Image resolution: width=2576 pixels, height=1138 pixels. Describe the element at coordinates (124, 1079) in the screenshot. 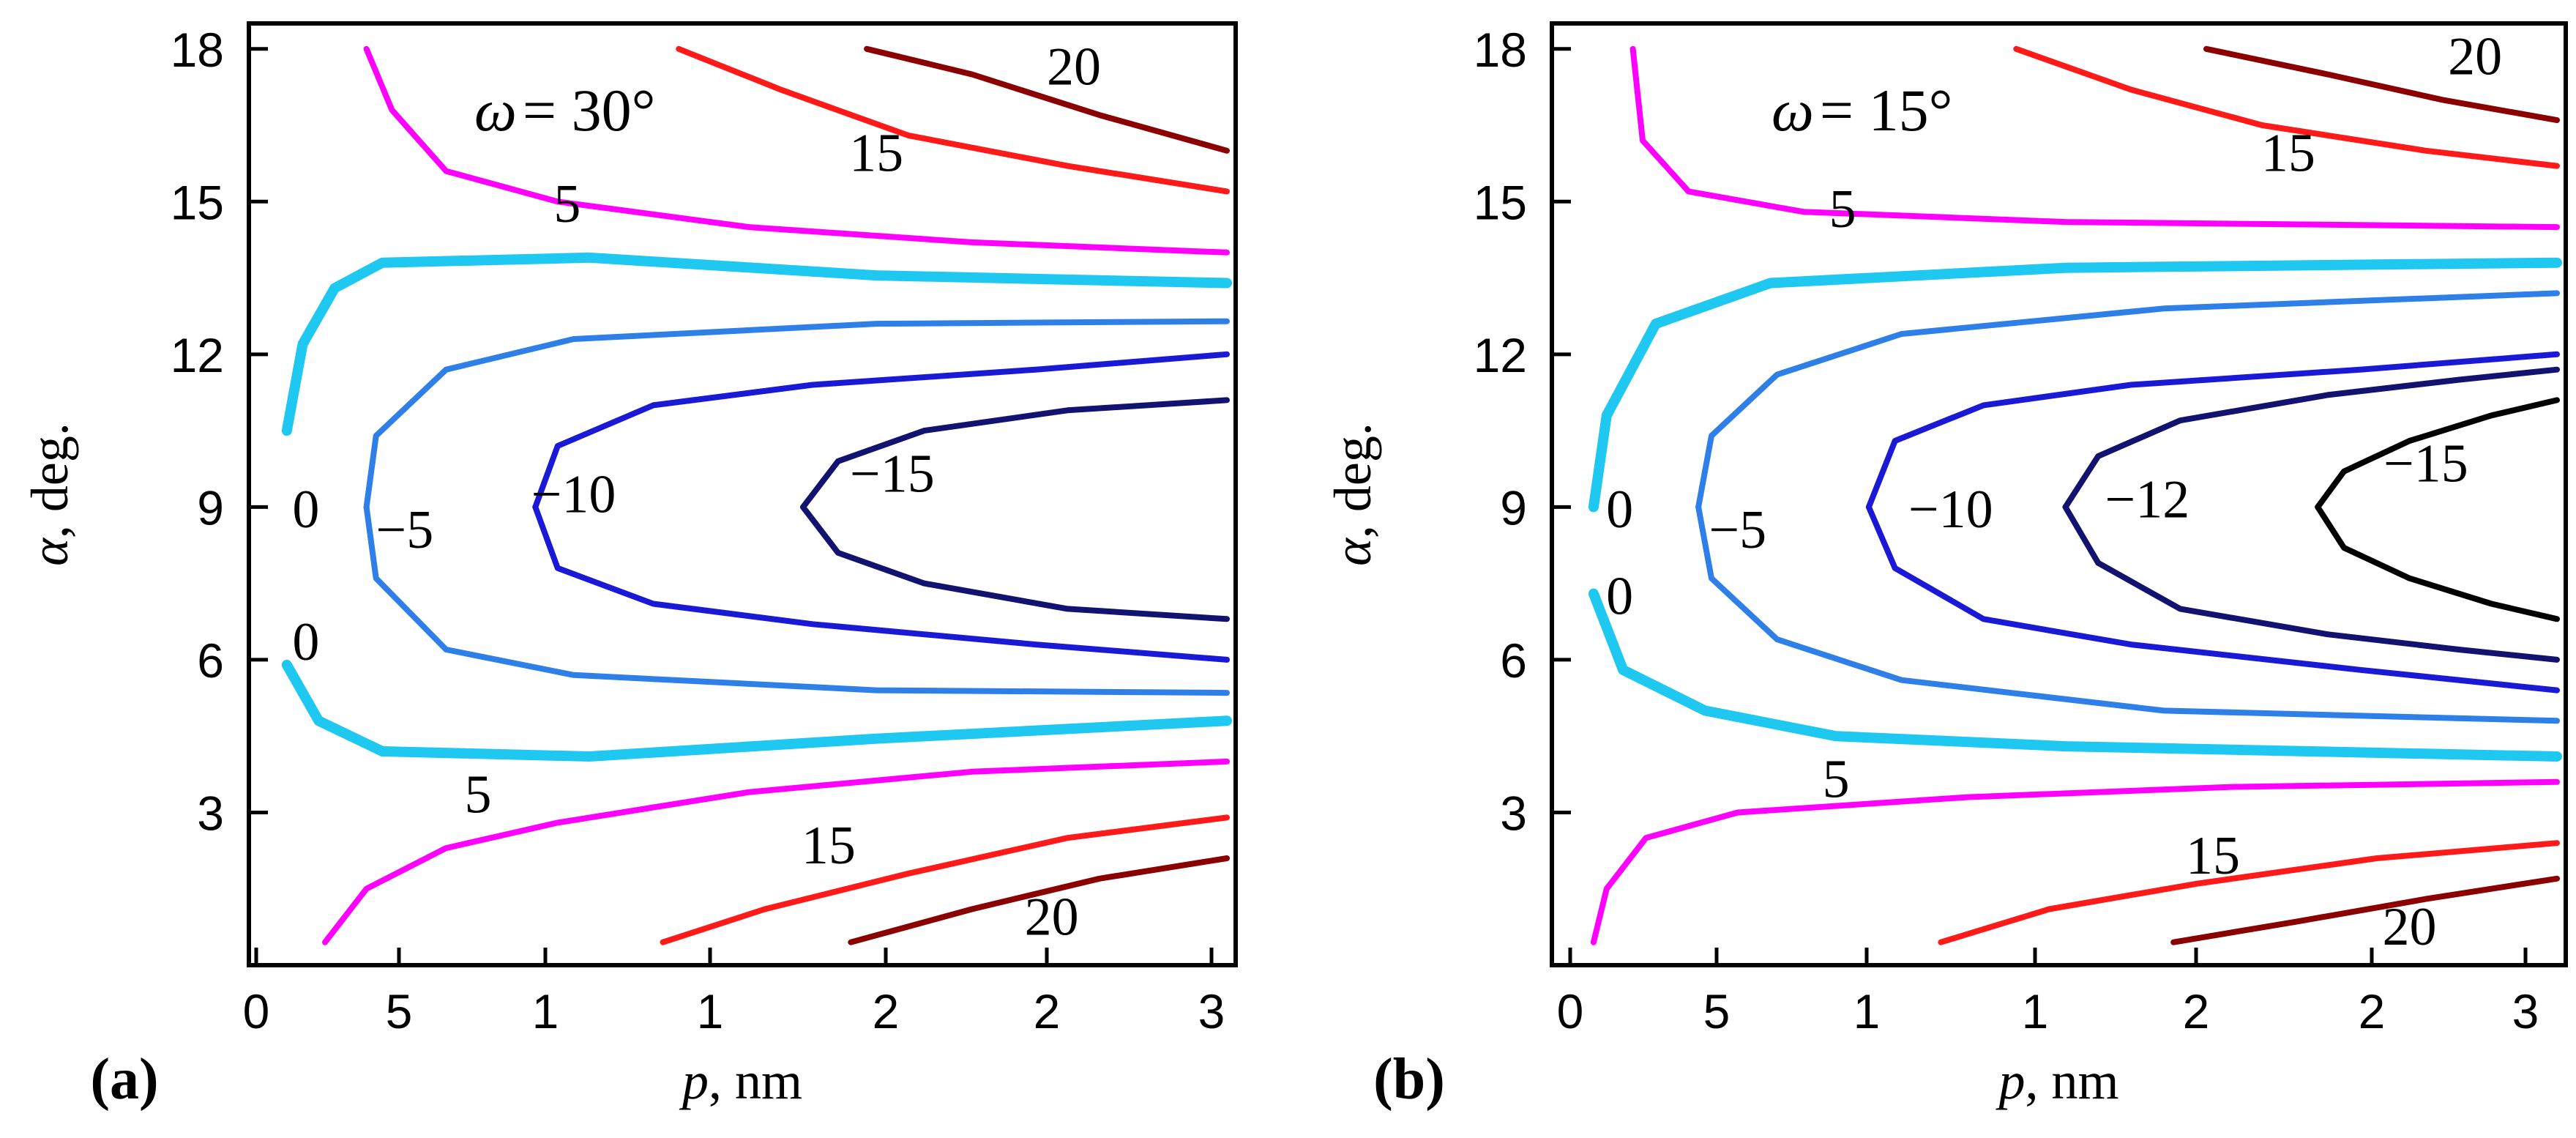

I see `panel-label: (a)` at that location.